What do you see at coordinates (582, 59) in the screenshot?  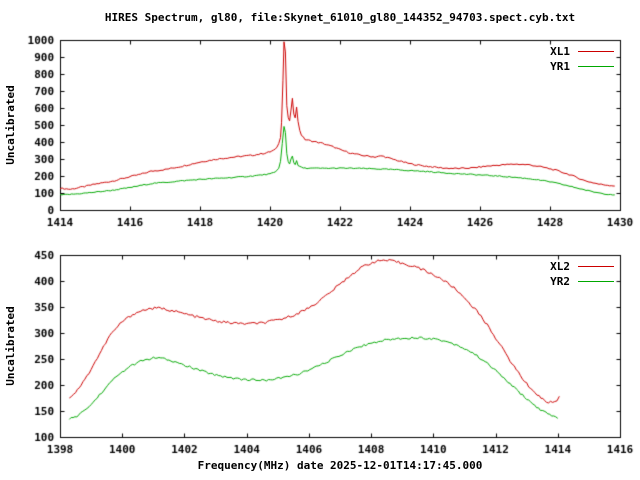 I see `legend-top-chart: XL1 YR1` at bounding box center [582, 59].